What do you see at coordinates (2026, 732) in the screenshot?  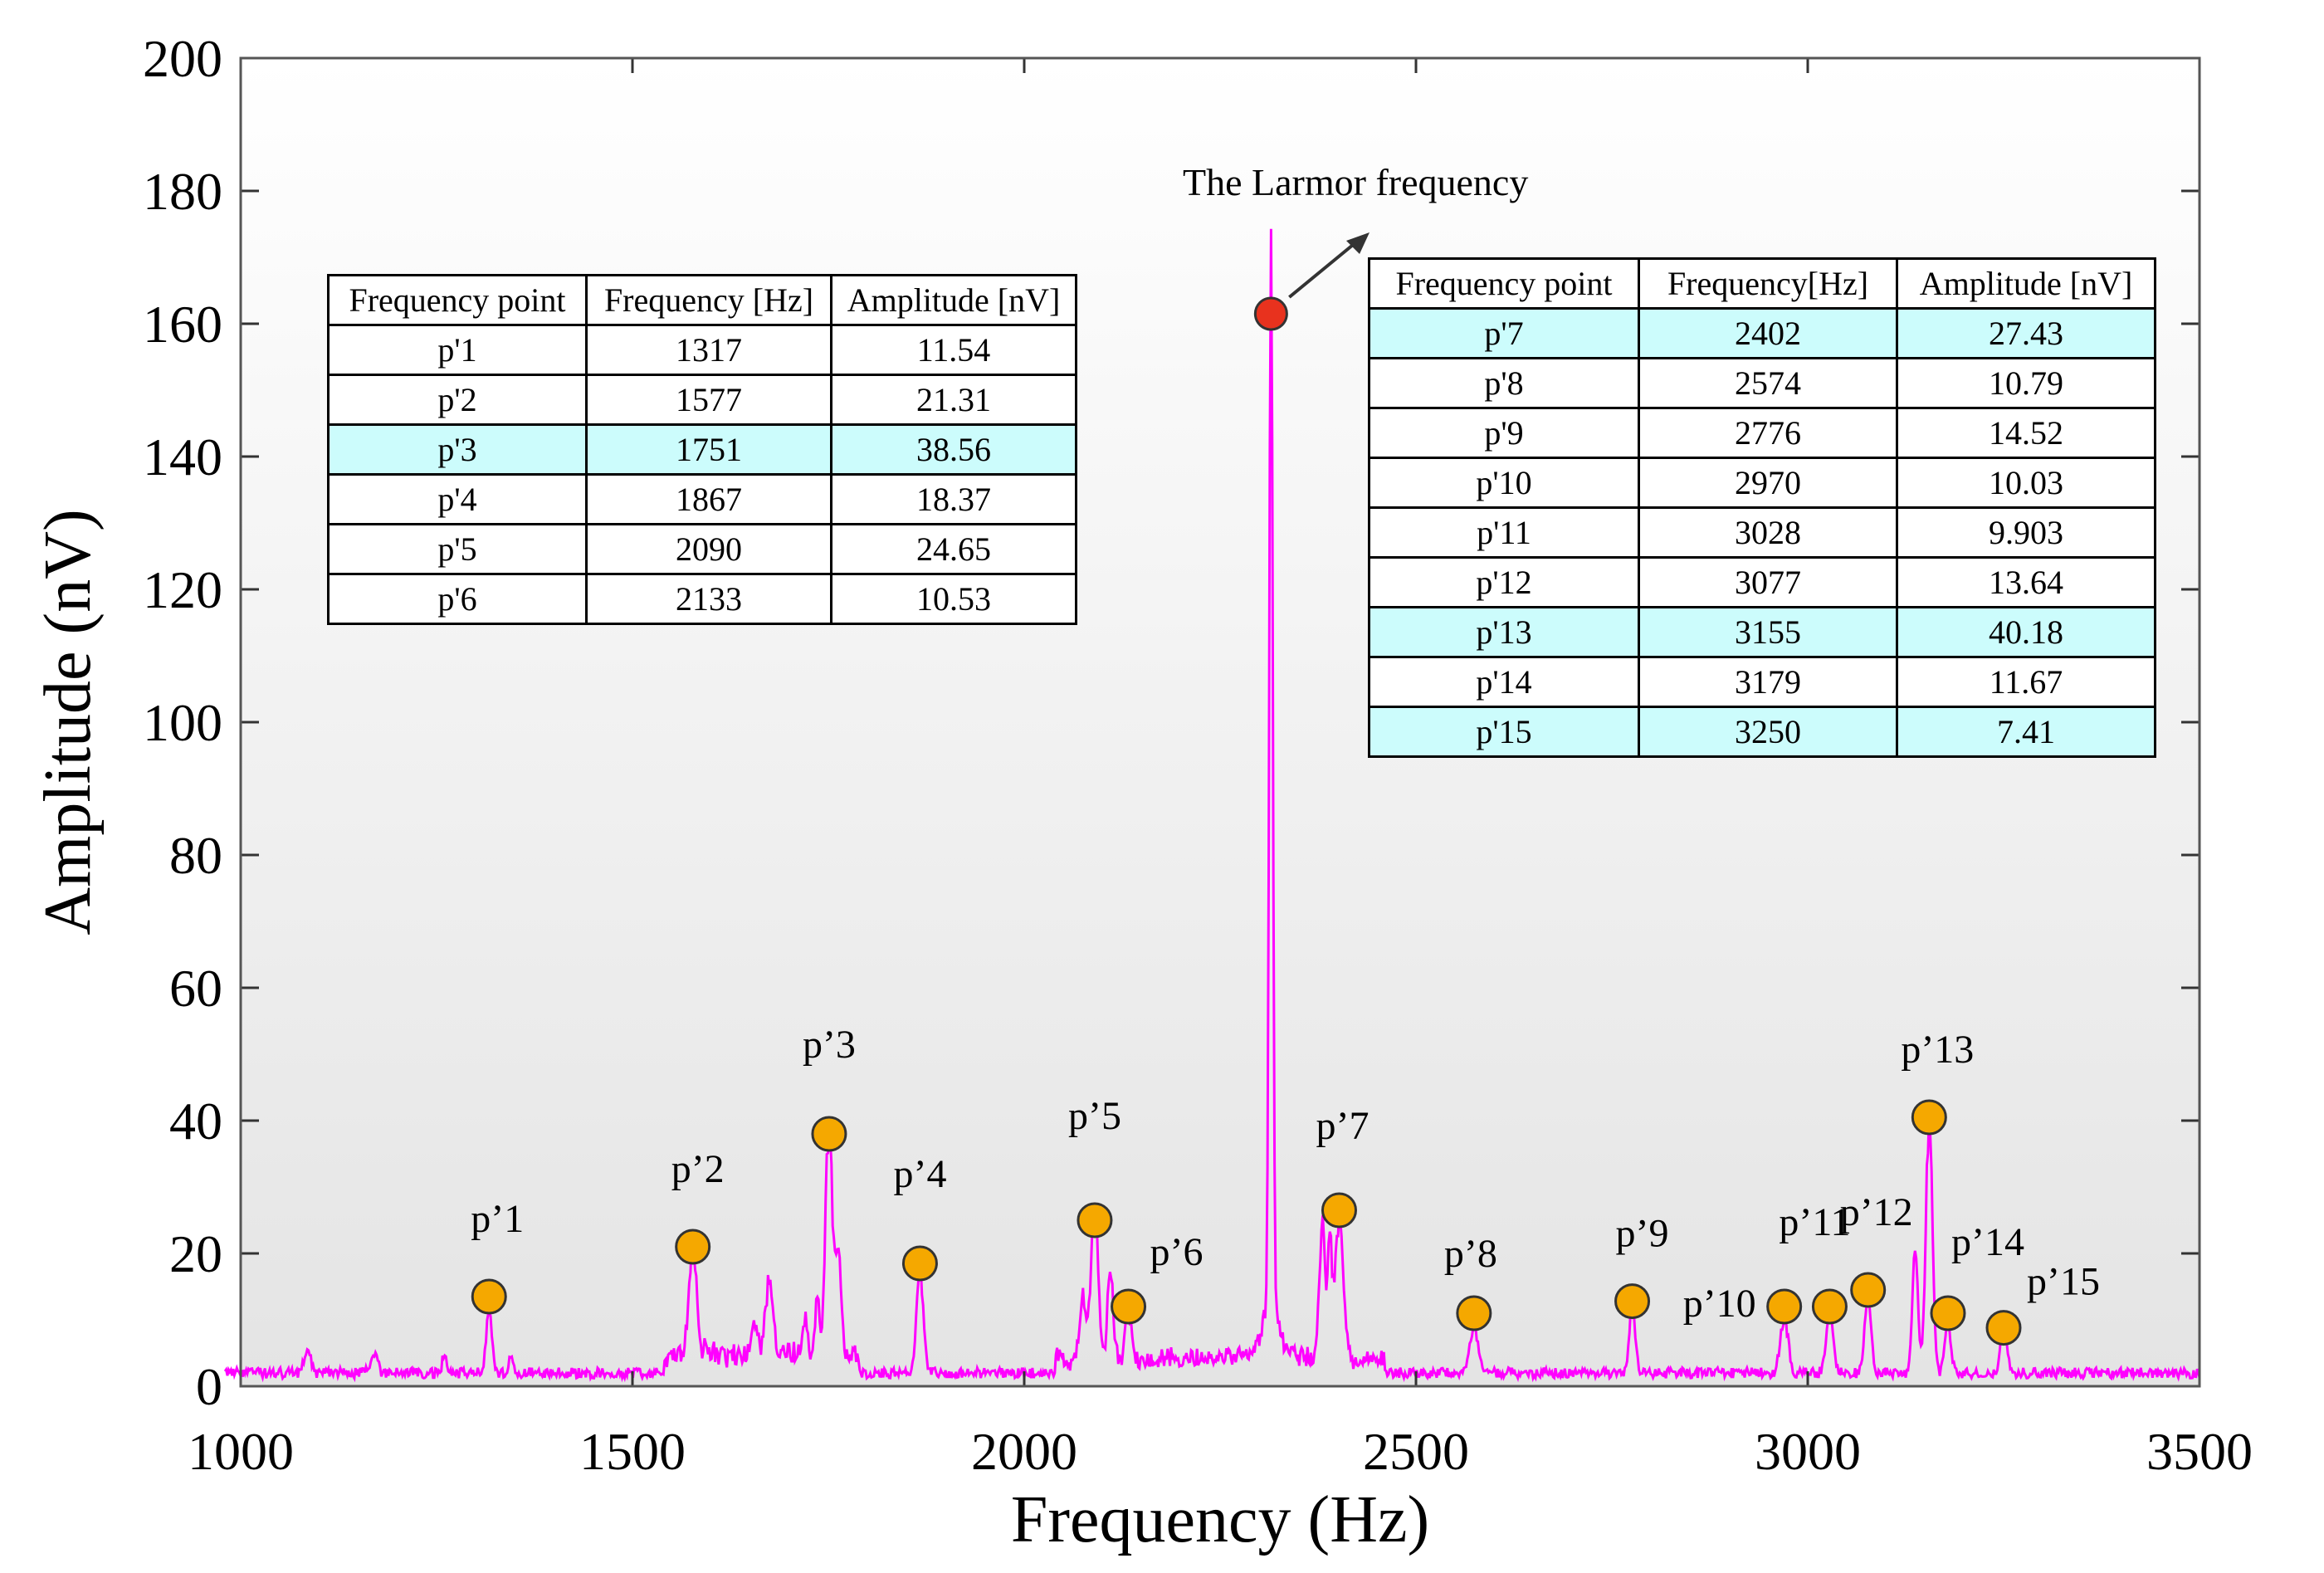 I see `table-cell: 7.41` at bounding box center [2026, 732].